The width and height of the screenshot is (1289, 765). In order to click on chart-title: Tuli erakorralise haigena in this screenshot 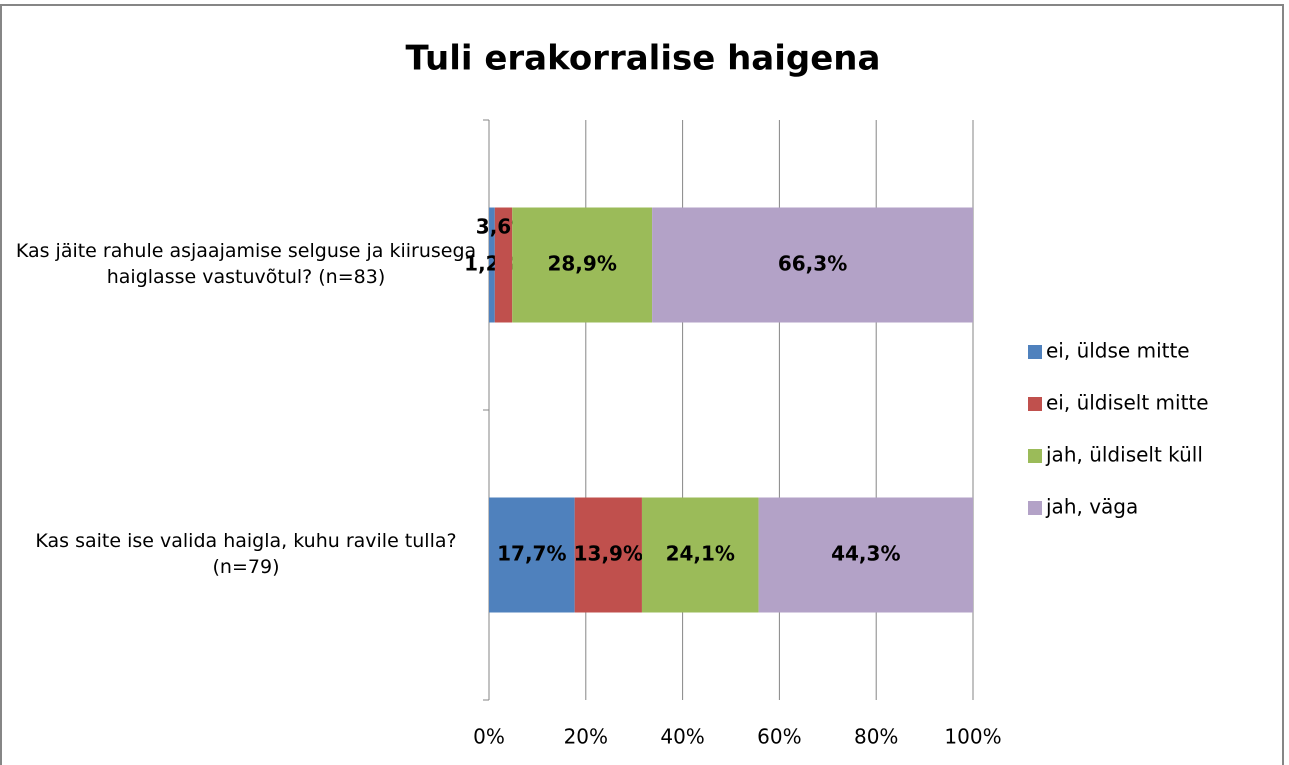, I will do `click(643, 59)`.